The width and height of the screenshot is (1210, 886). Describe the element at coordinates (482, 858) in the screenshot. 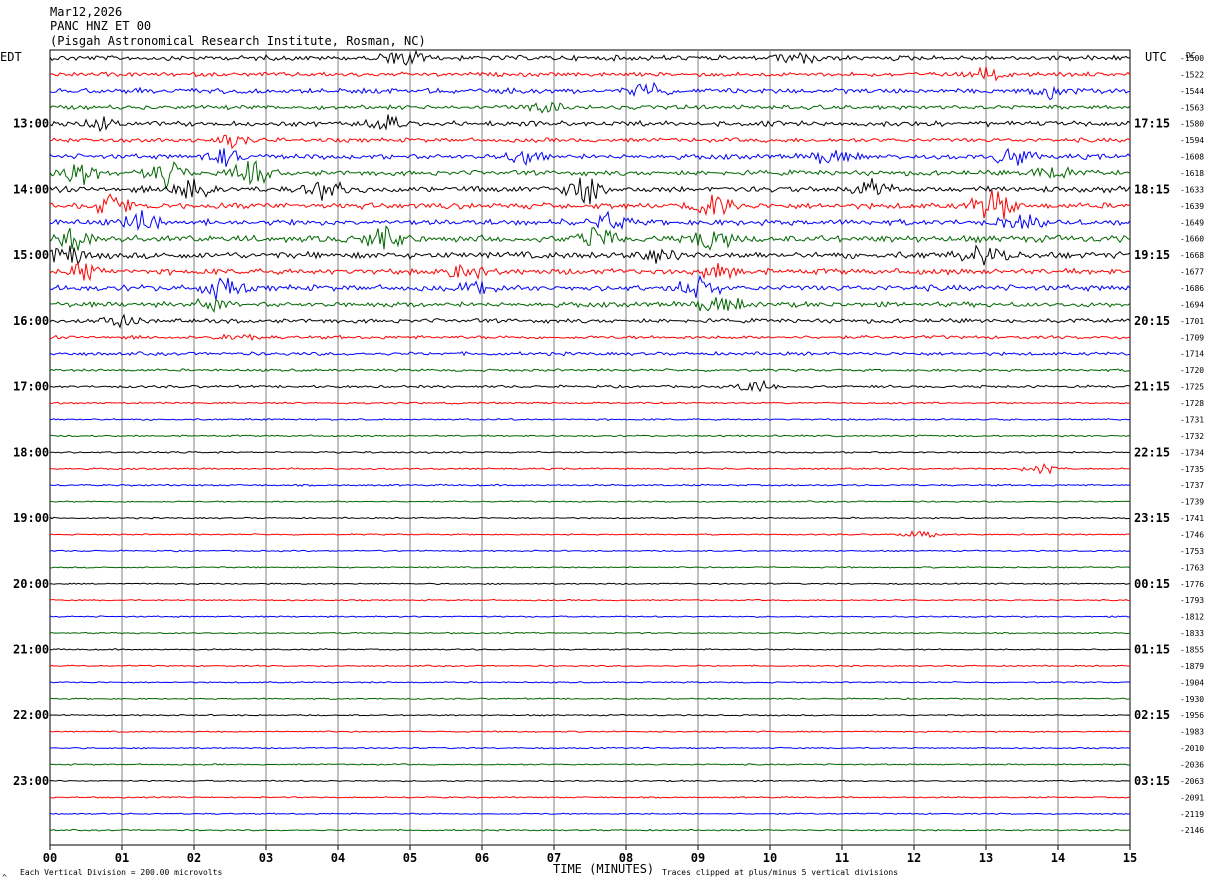

I see `x-tick-label: 06` at that location.